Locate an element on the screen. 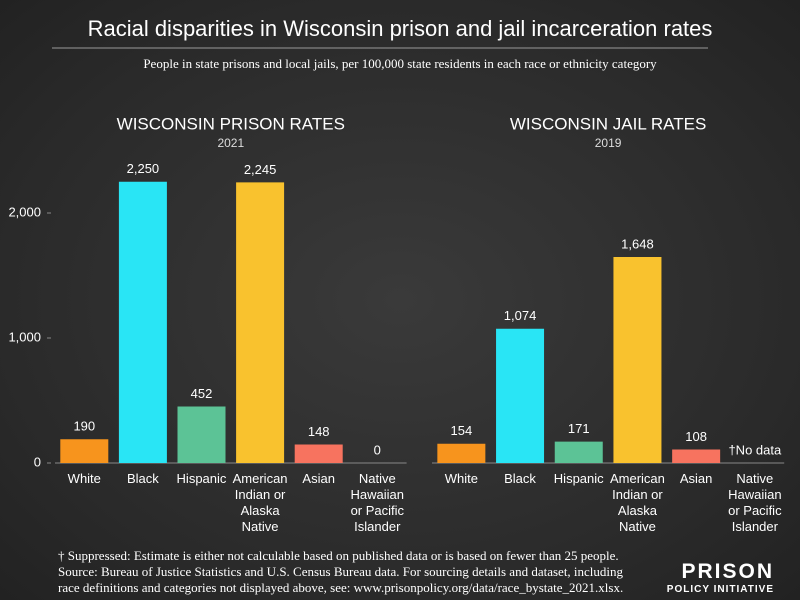  chart-title: WISCONSIN JAIL RATES is located at coordinates (608, 123).